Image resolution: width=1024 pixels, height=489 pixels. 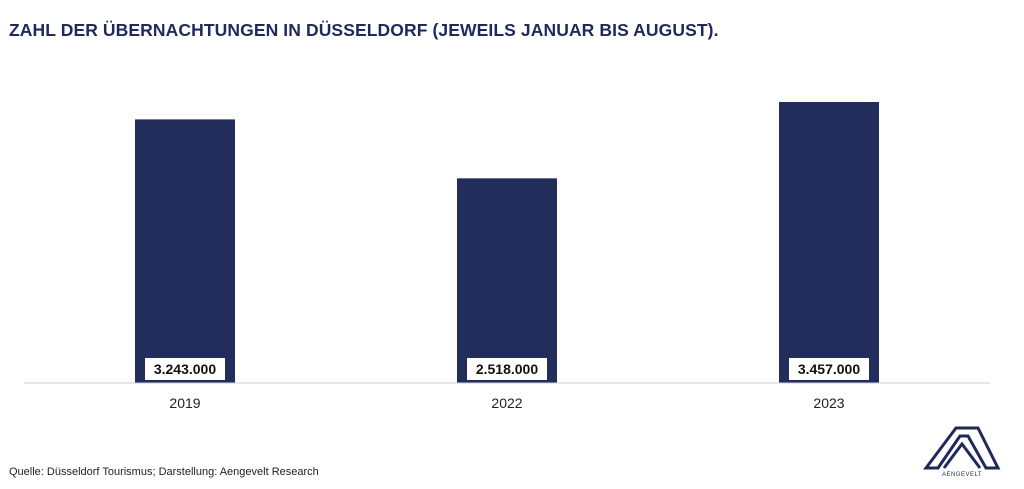 I want to click on logo-wordmark: AENGEVELT, so click(x=962, y=475).